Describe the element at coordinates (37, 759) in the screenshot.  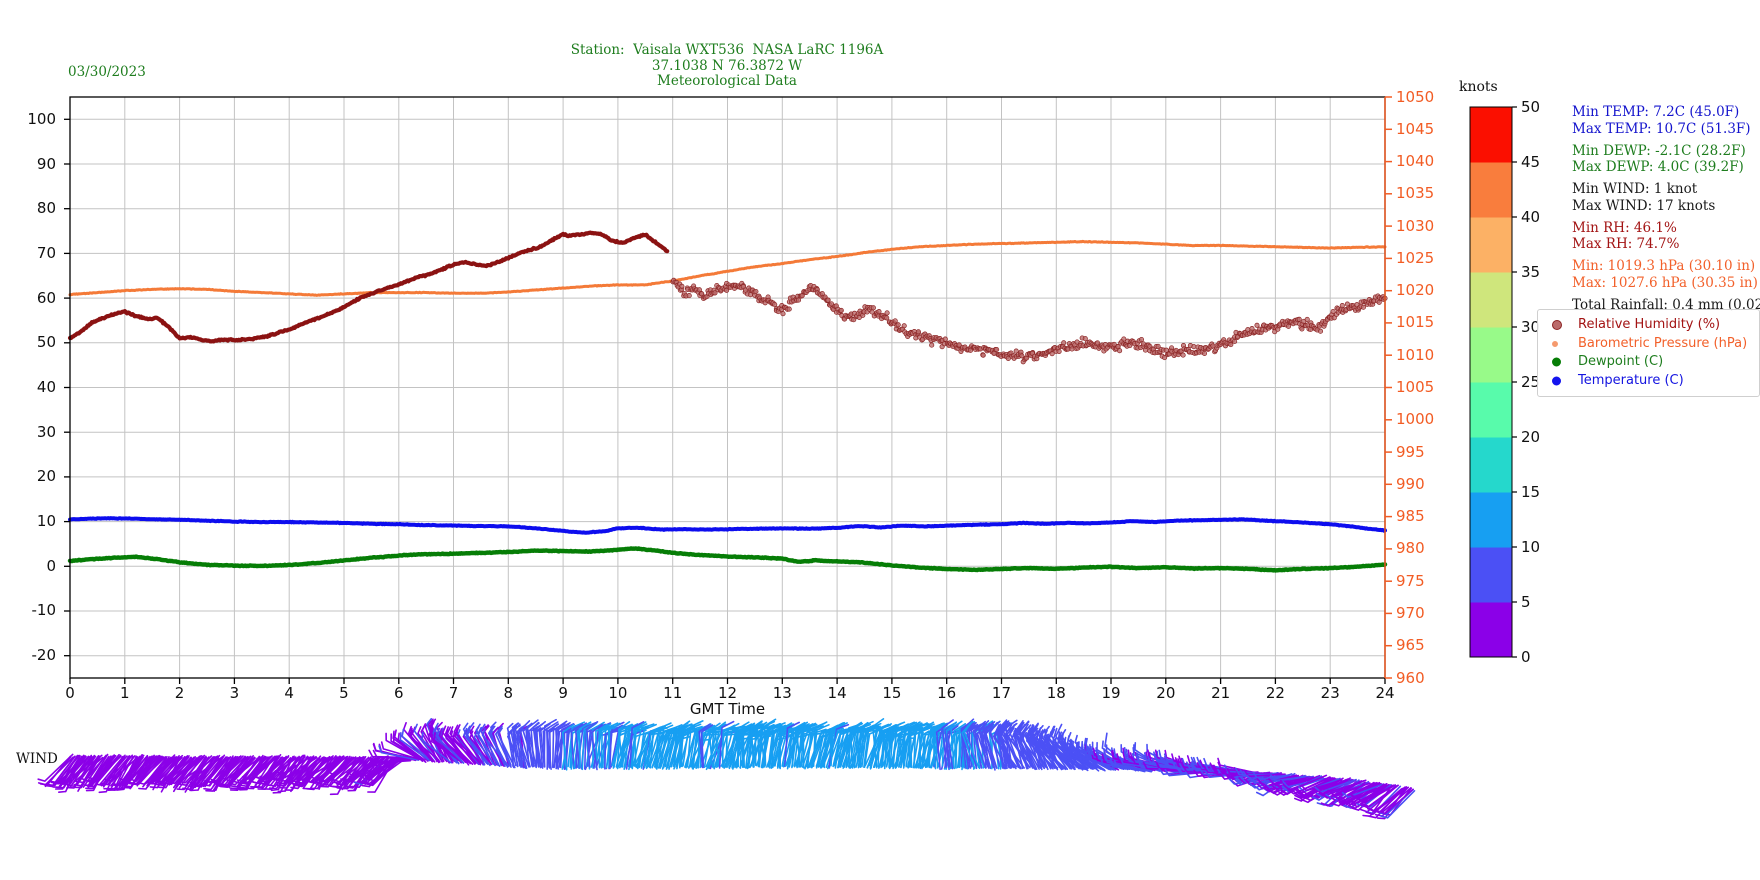
I see `wind-row-label: WIND` at that location.